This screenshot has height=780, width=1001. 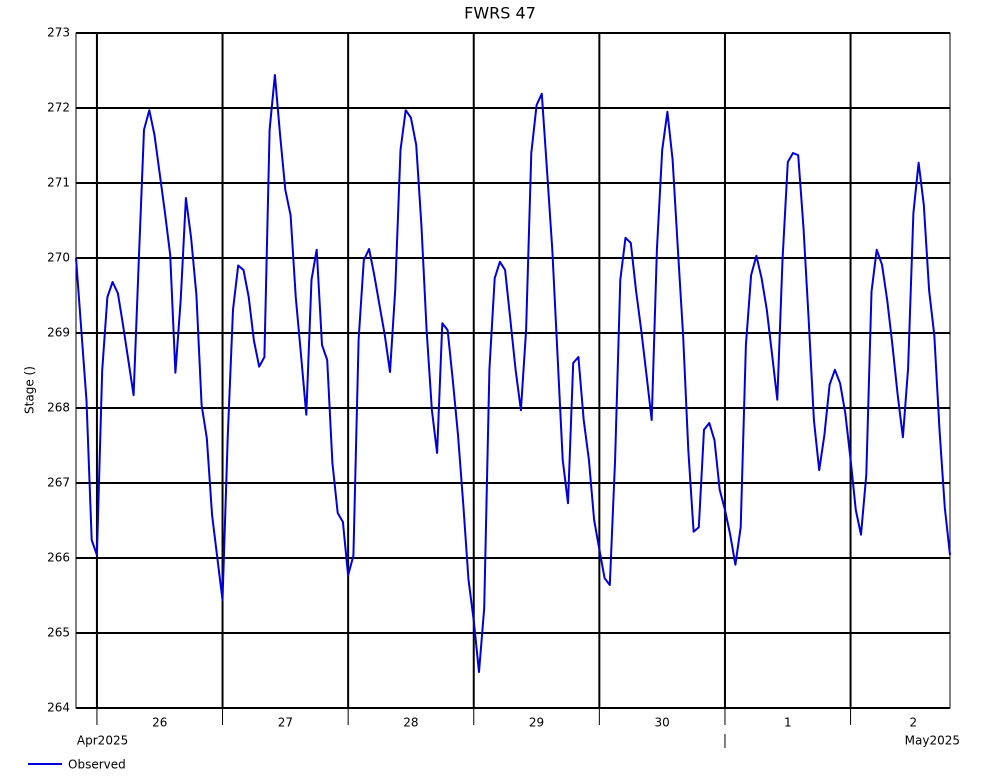 What do you see at coordinates (58, 108) in the screenshot?
I see `y-tick-label: 272` at bounding box center [58, 108].